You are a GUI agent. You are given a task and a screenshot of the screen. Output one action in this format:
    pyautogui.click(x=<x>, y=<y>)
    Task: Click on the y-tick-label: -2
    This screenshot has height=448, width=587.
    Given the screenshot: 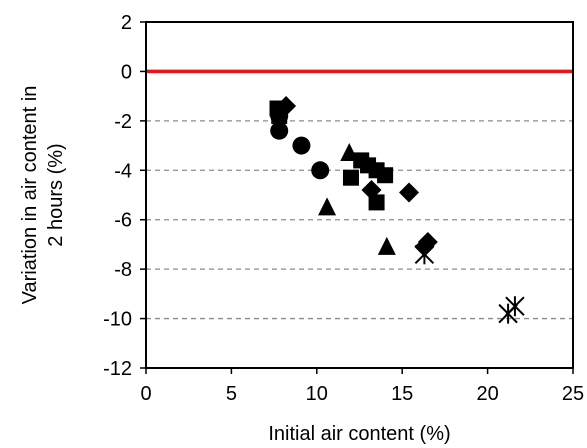 What is the action you would take?
    pyautogui.click(x=123, y=122)
    